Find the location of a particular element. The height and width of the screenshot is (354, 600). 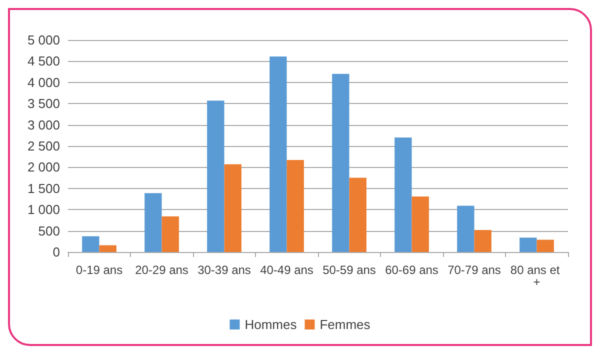

y-tick-label: 2 500 is located at coordinates (43, 146).